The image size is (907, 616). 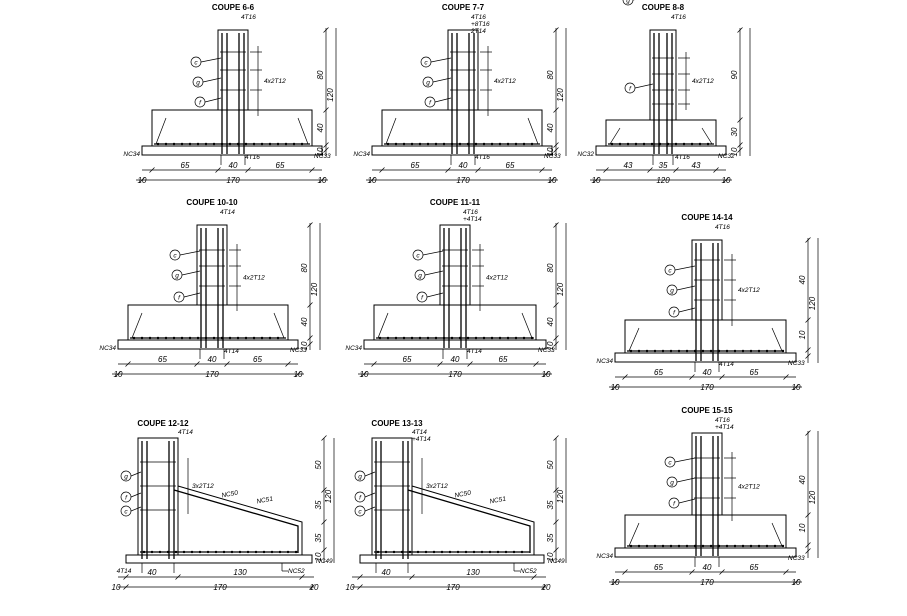 What do you see at coordinates (628, 3) in the screenshot?
I see `reference-circle` at bounding box center [628, 3].